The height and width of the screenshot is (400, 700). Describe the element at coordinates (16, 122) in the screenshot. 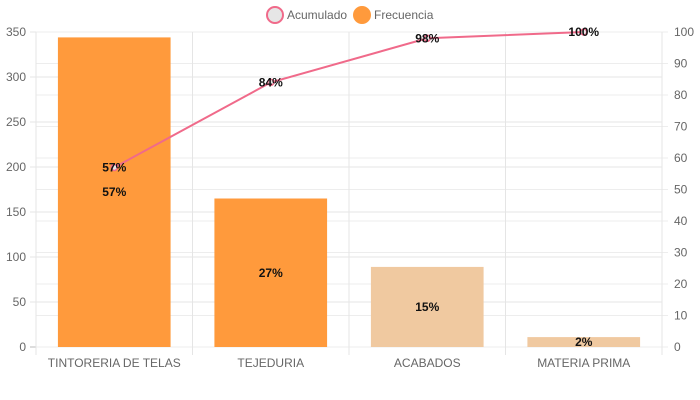

I see `y-left-tick-label: 250` at that location.